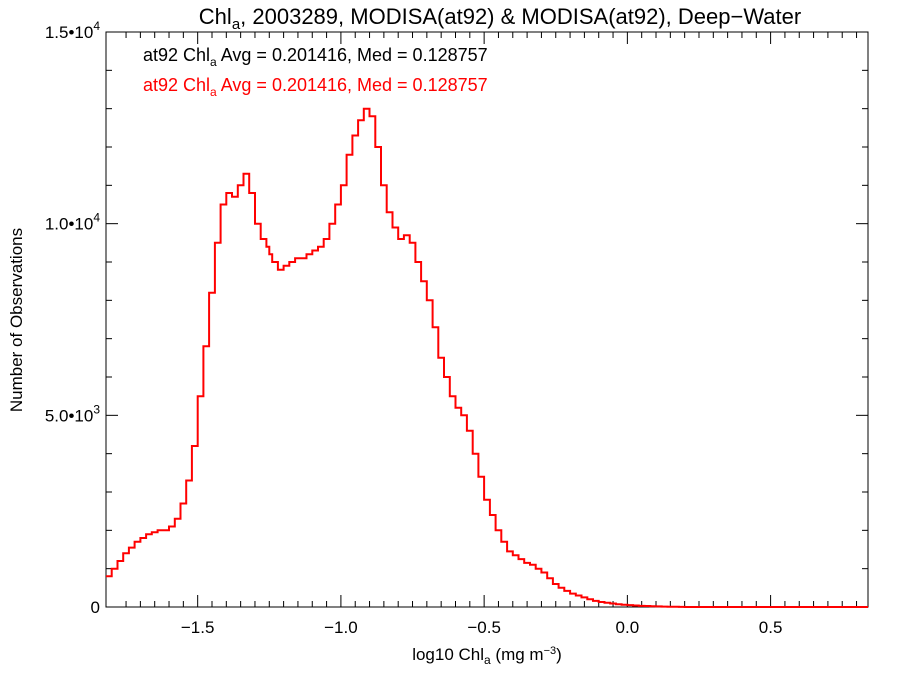 This screenshot has height=680, width=900. I want to click on x-tick-label: 0.0, so click(628, 627).